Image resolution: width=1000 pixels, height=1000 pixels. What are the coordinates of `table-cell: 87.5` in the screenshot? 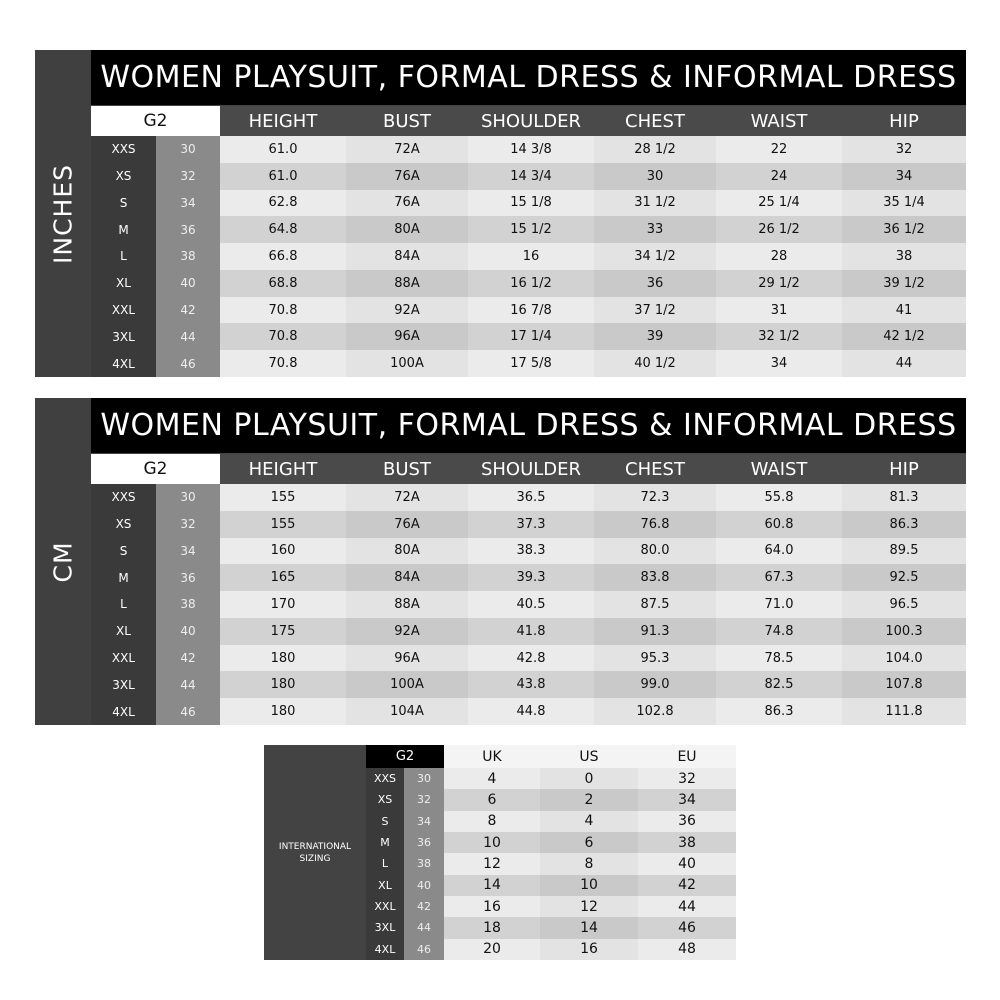 It's located at (655, 604).